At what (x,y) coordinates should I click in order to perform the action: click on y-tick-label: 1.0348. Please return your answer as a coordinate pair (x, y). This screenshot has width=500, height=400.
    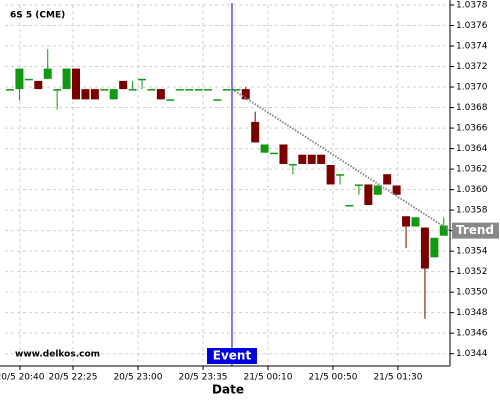
    Looking at the image, I should click on (472, 313).